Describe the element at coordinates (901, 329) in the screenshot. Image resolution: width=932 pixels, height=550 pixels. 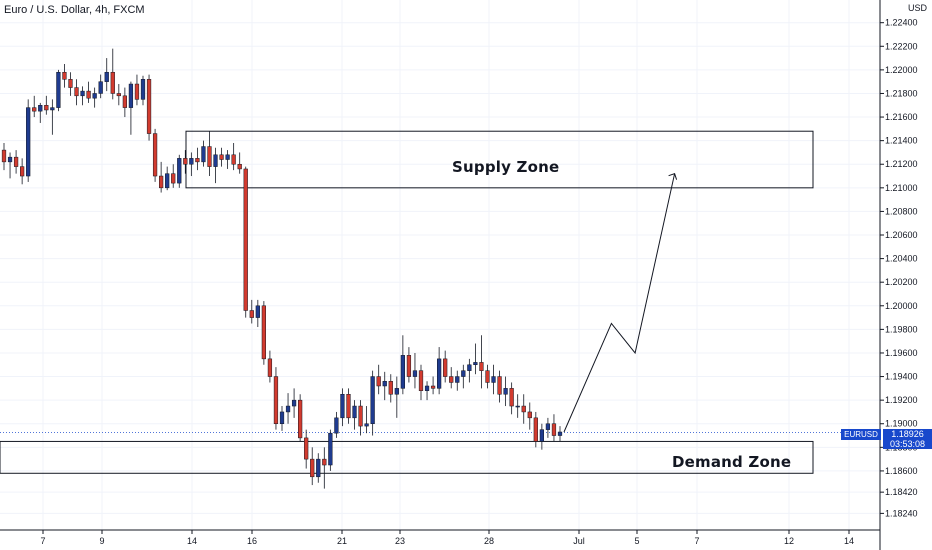
I see `y-tick-label: 1.19800` at that location.